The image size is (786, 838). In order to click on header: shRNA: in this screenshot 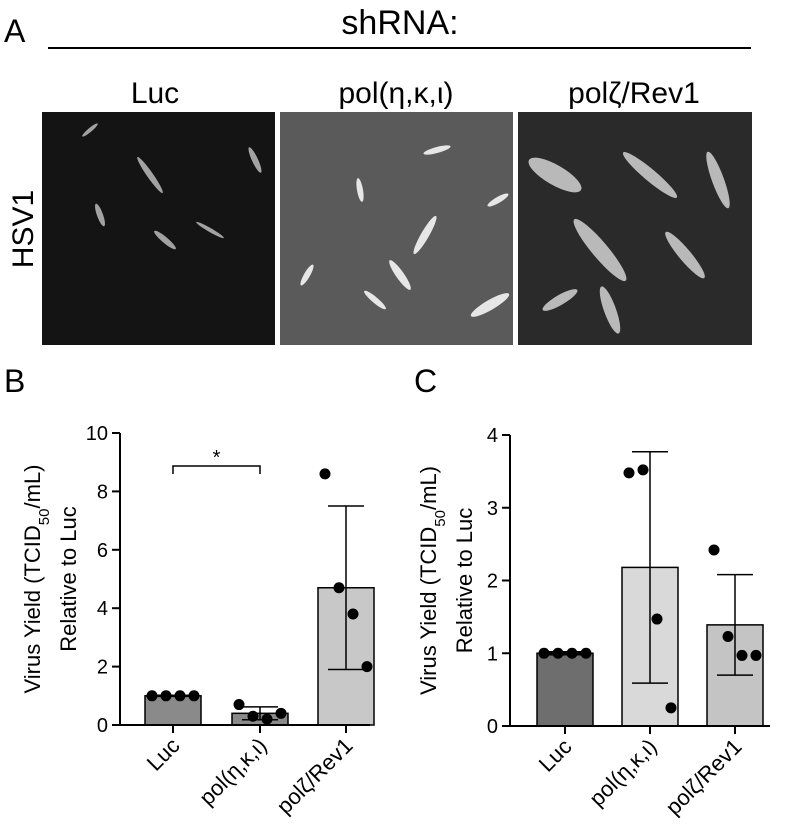, I will do `click(399, 23)`.